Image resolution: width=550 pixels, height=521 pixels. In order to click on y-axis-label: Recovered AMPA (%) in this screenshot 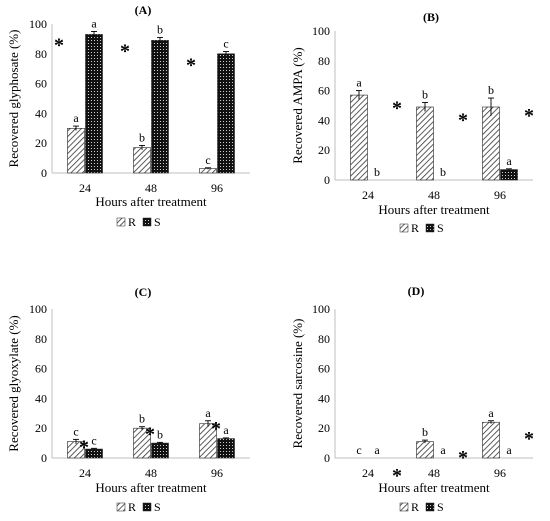, I will do `click(297, 105)`.